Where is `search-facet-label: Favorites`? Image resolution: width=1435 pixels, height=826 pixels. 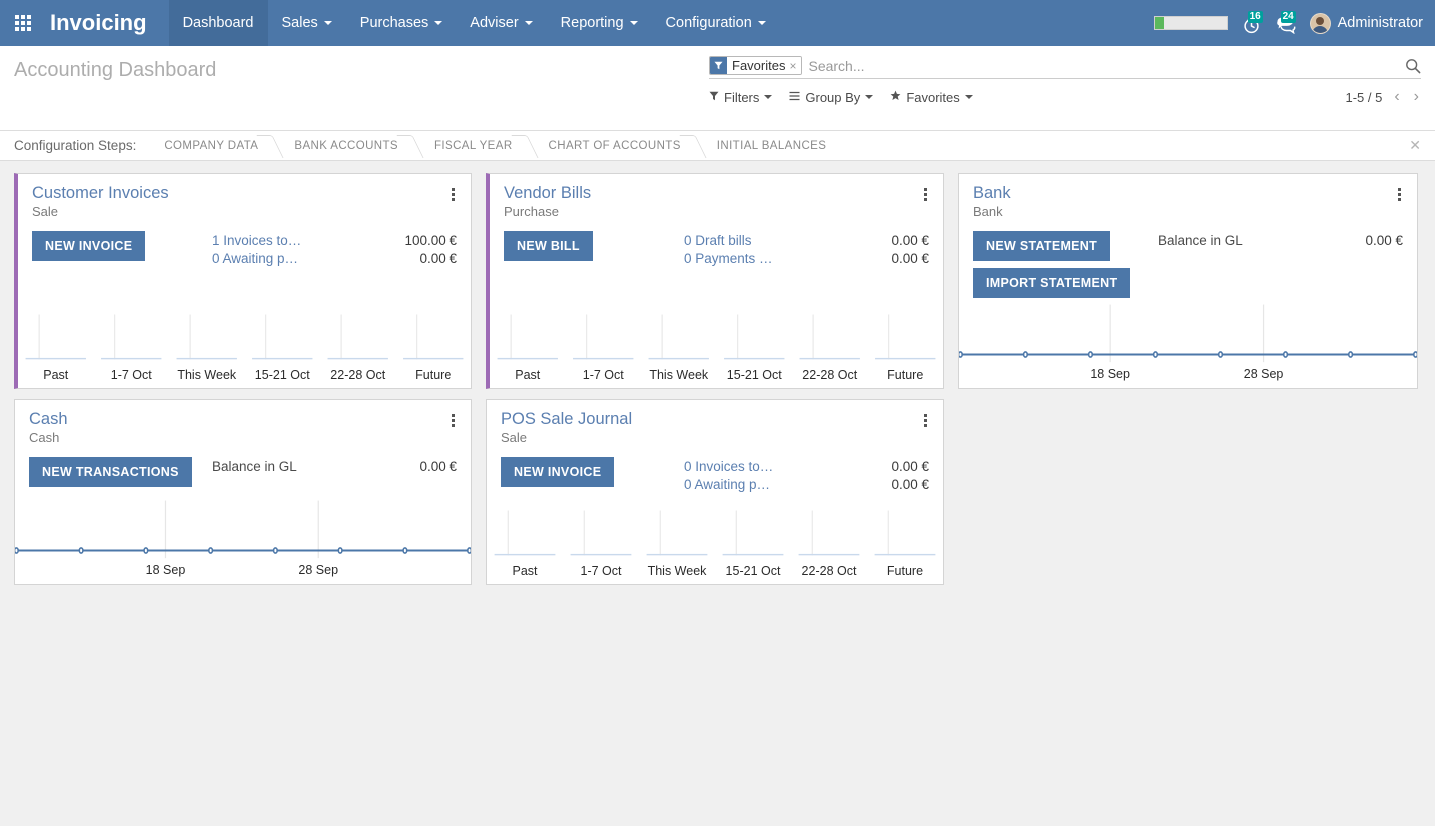 search-facet-label: Favorites is located at coordinates (758, 65).